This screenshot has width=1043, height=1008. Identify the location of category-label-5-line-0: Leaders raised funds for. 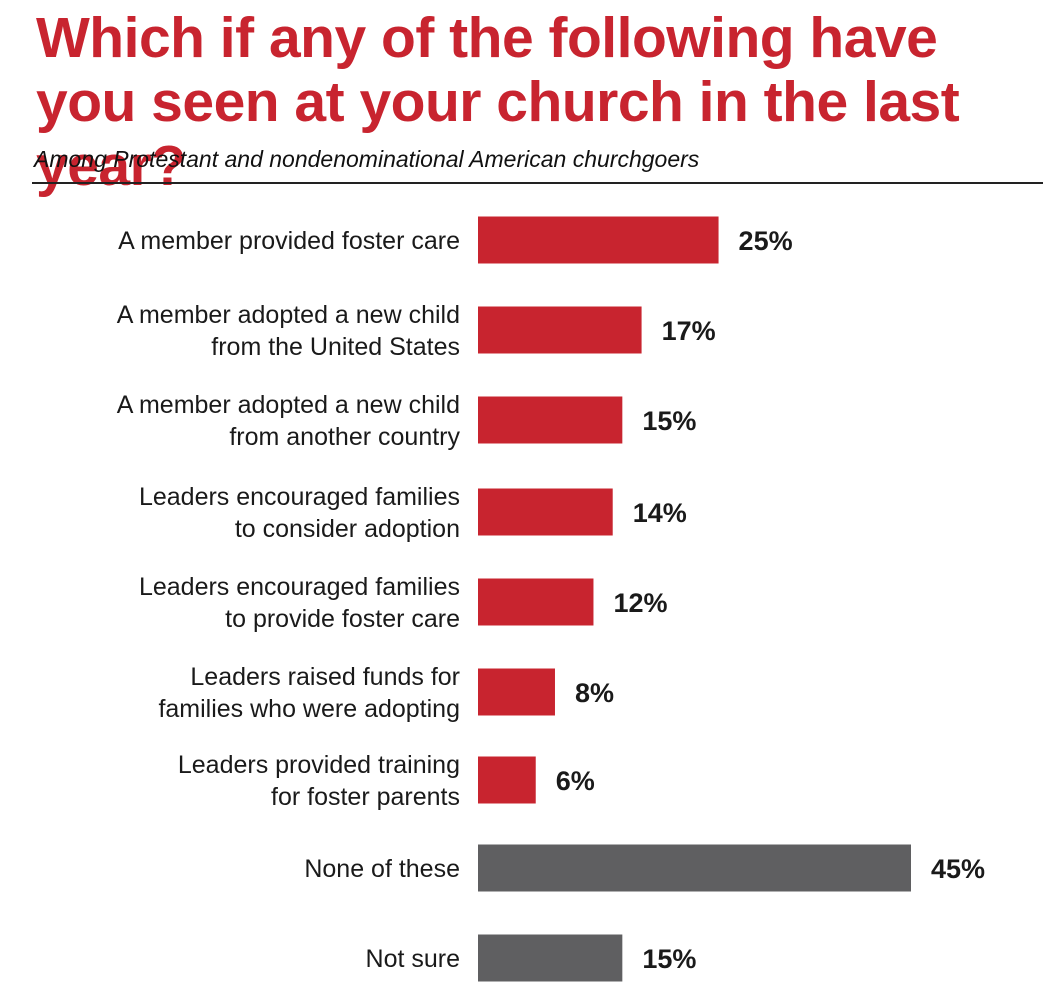
(325, 677).